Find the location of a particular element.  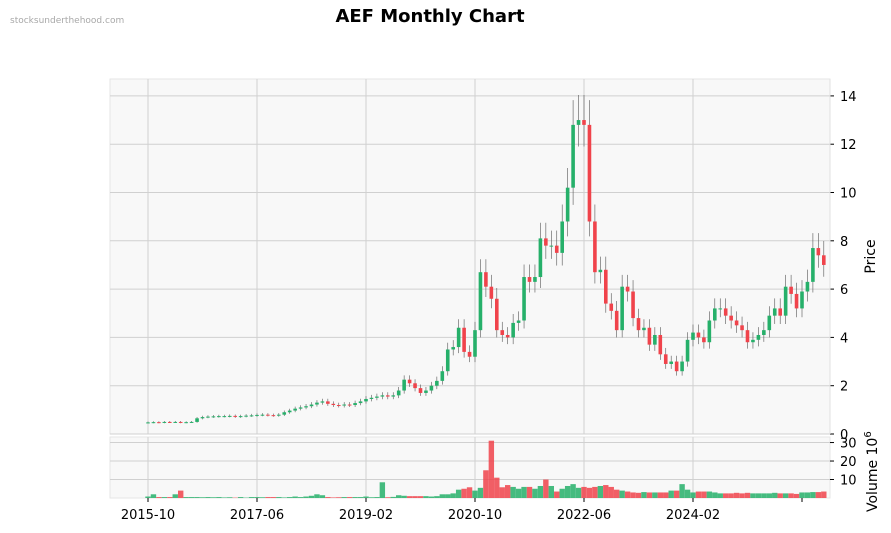

watermark: stocksunderthehood.com is located at coordinates (67, 21).